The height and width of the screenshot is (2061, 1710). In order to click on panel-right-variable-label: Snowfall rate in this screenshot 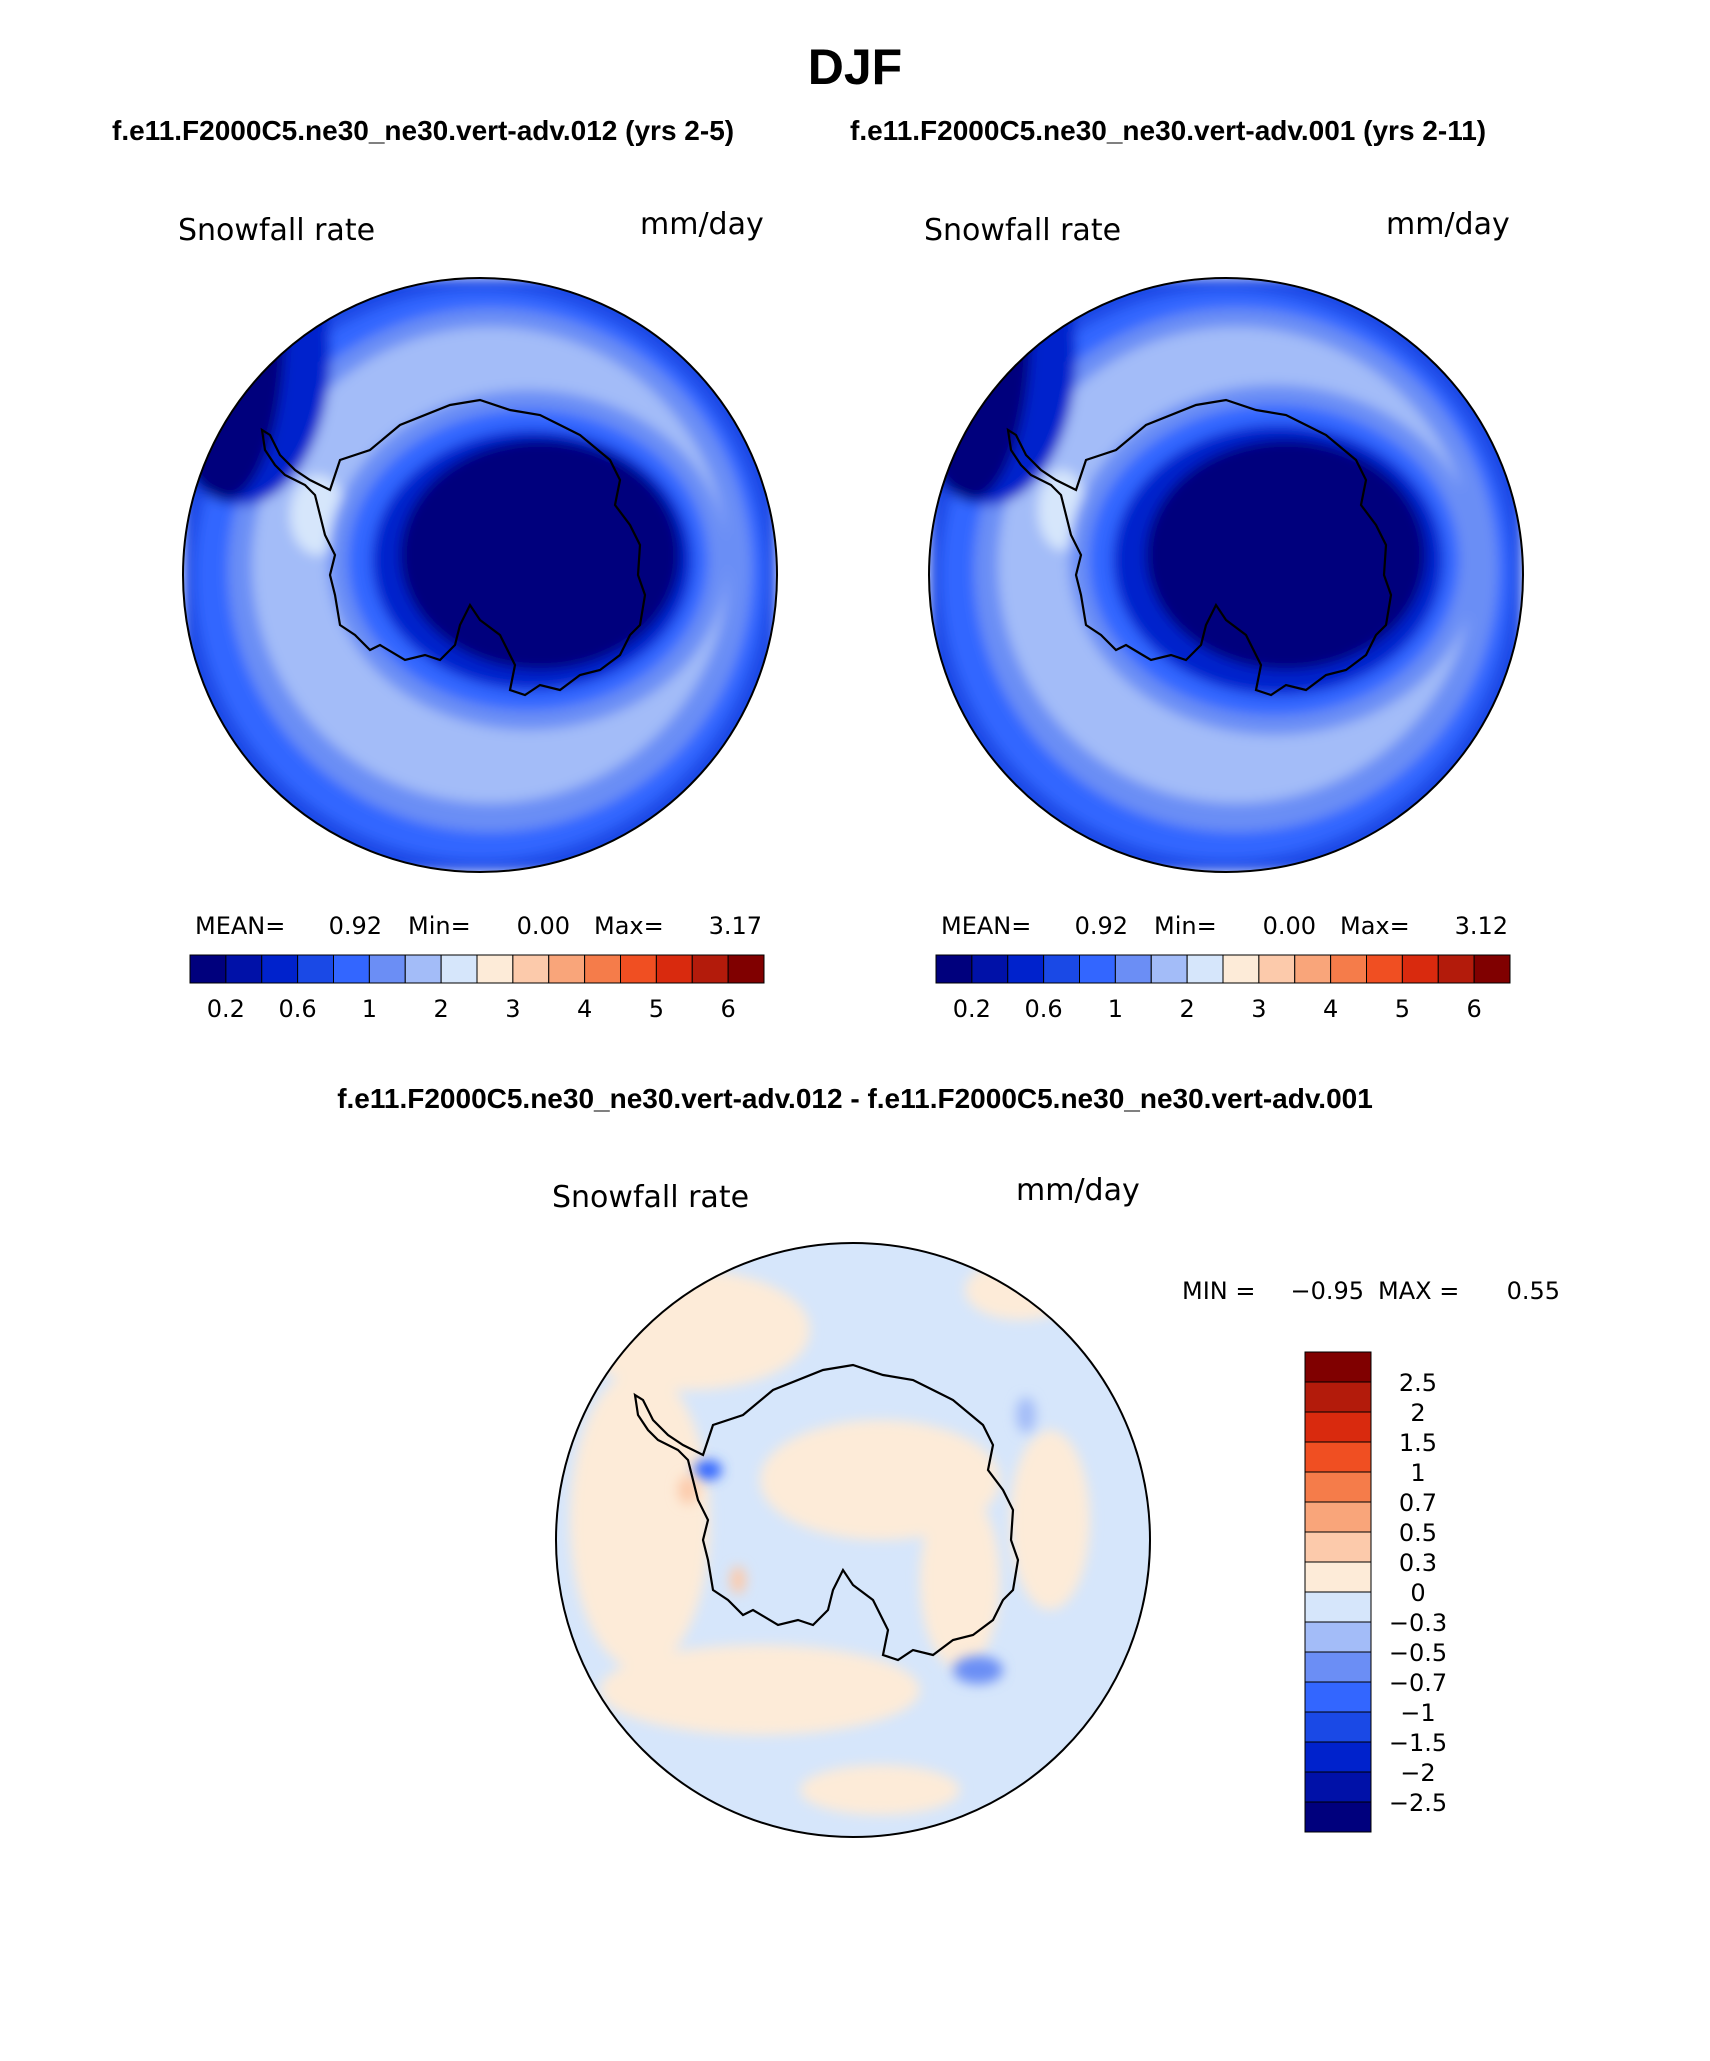, I will do `click(1022, 230)`.